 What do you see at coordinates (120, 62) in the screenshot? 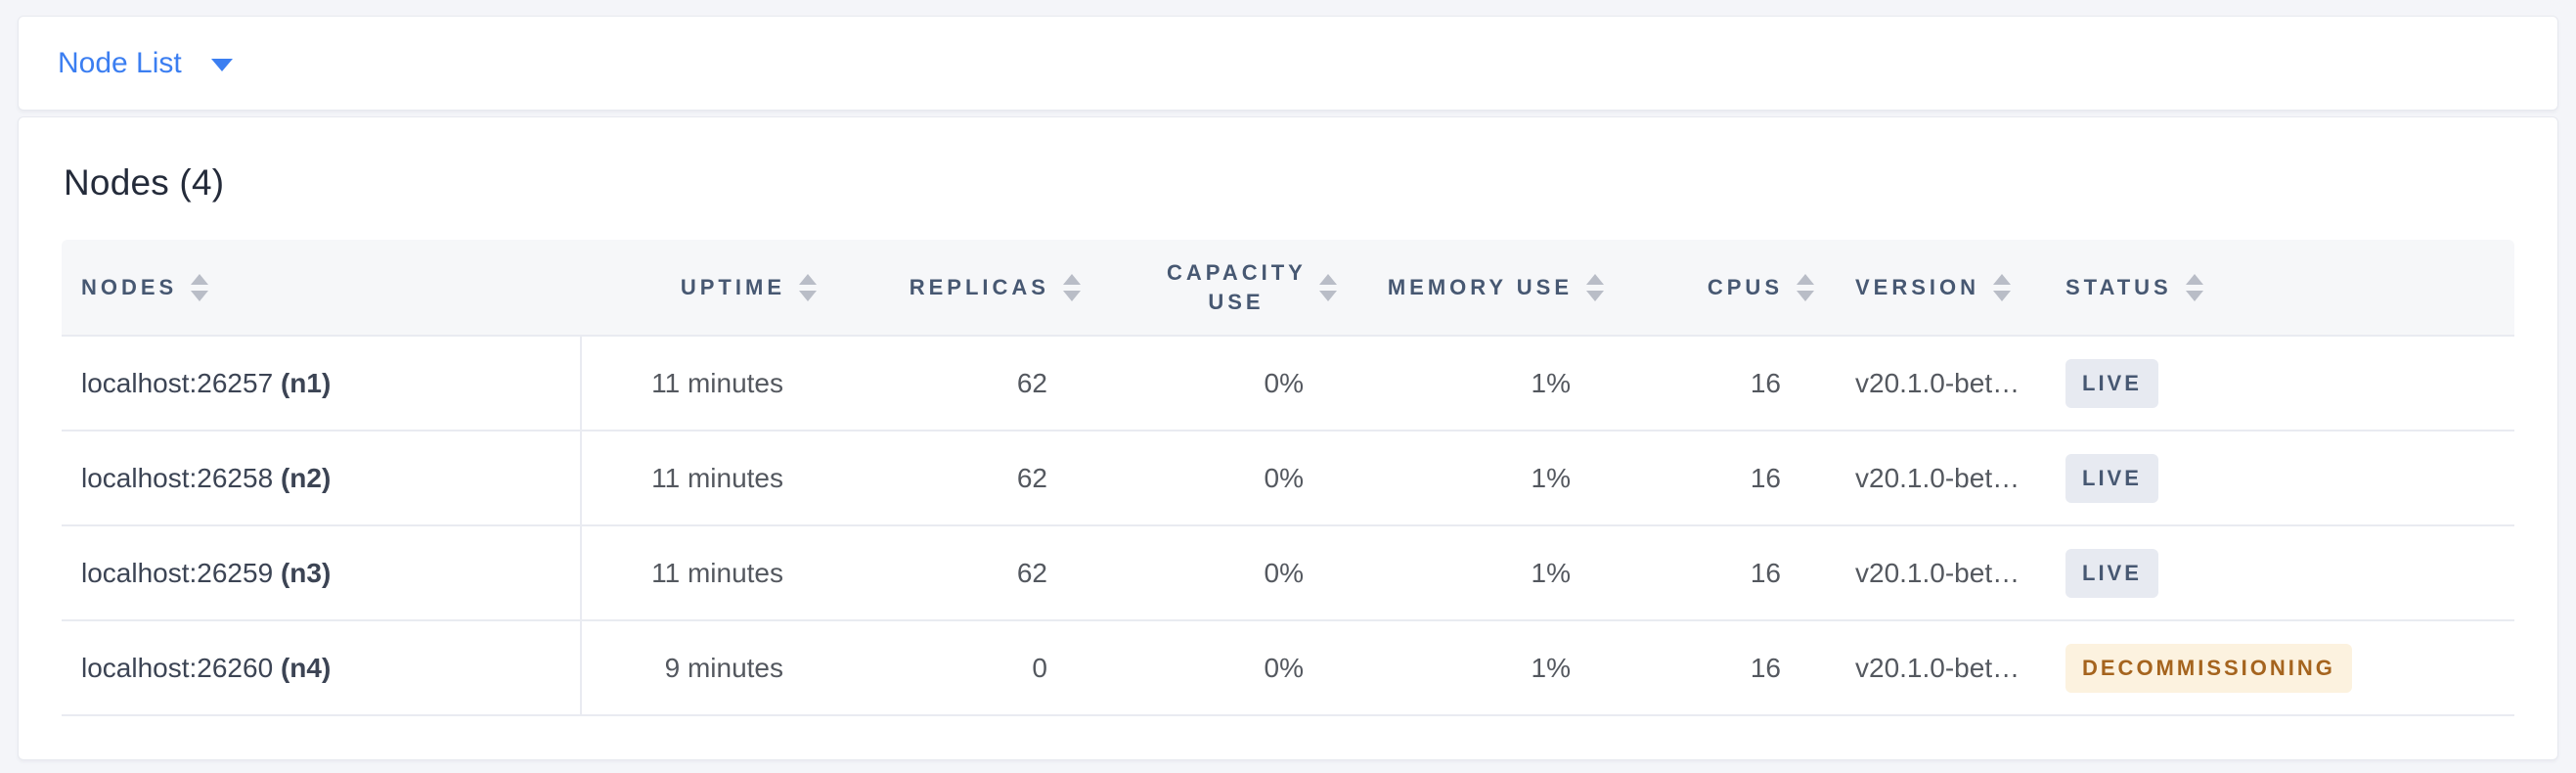
I see `view-dropdown-label: Node List` at bounding box center [120, 62].